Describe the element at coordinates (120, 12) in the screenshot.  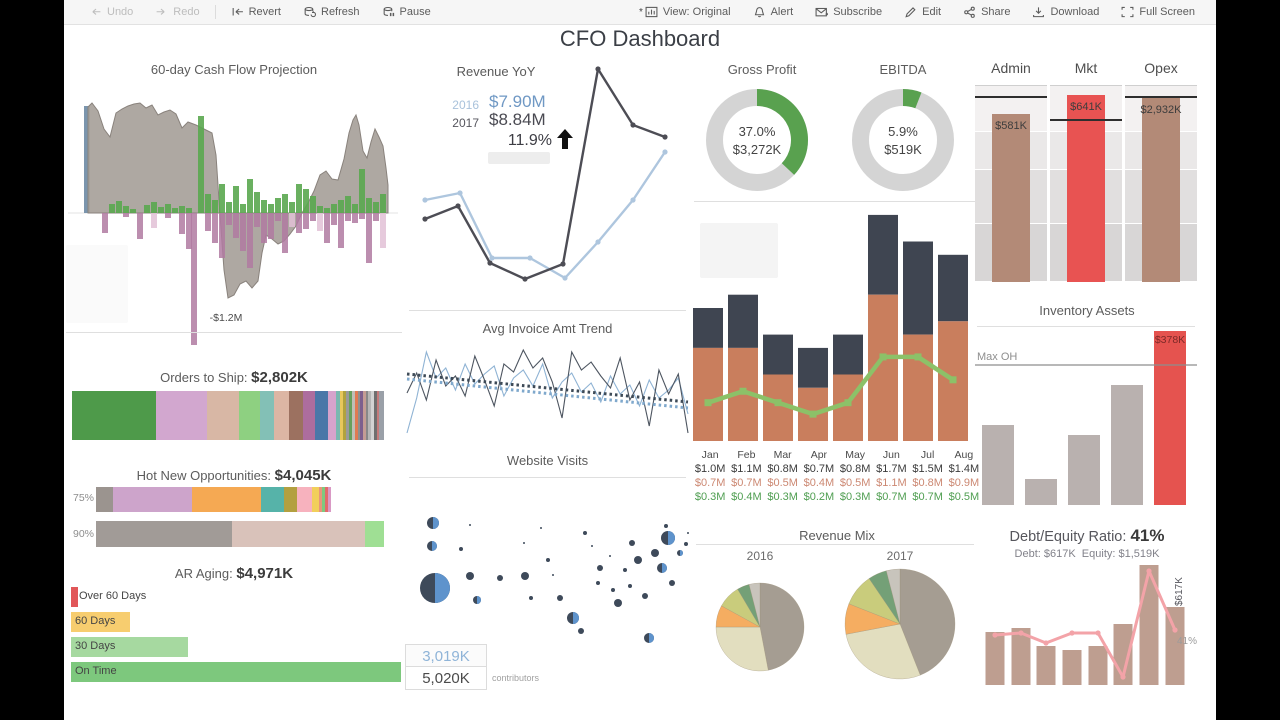
I see `toolbar-undo-label: Undo` at that location.